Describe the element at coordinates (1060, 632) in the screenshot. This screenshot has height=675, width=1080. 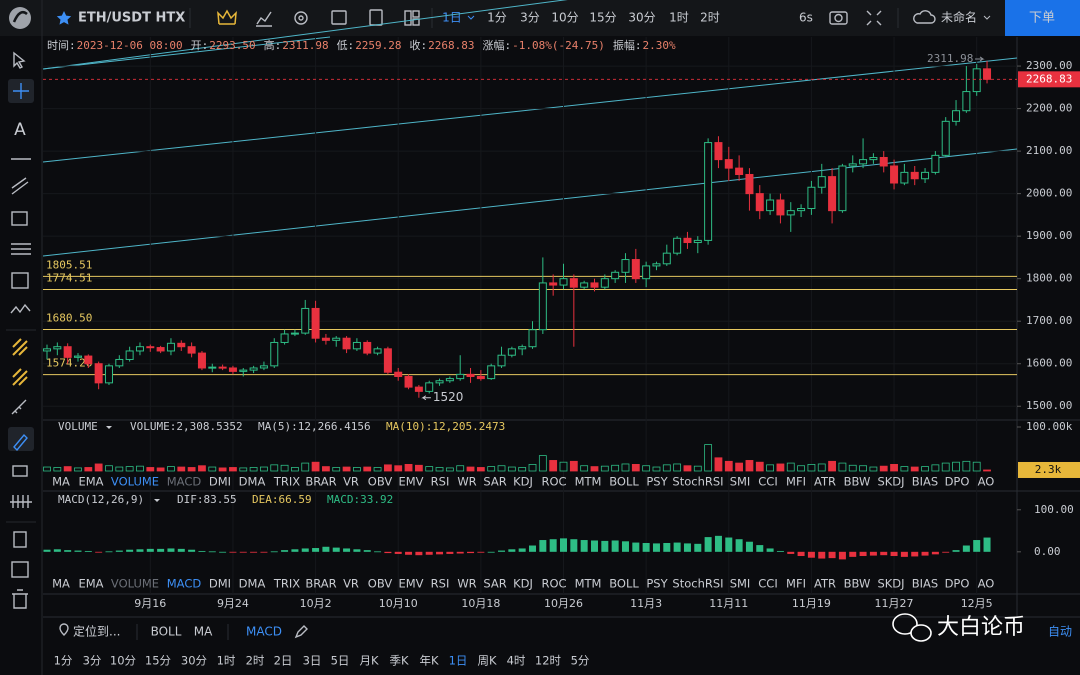
I see `auto-scale: 自动` at that location.